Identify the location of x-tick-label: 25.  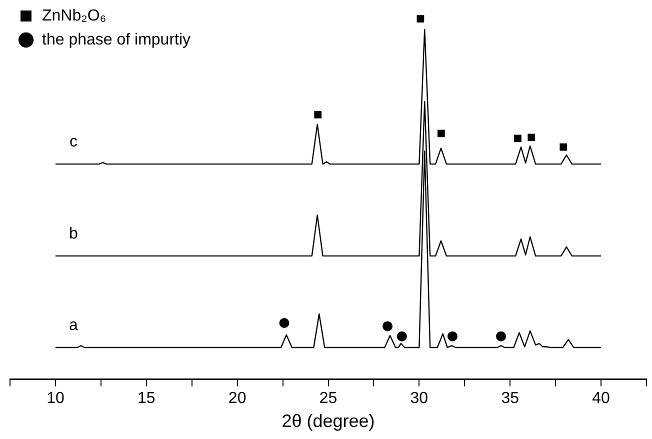
(328, 399).